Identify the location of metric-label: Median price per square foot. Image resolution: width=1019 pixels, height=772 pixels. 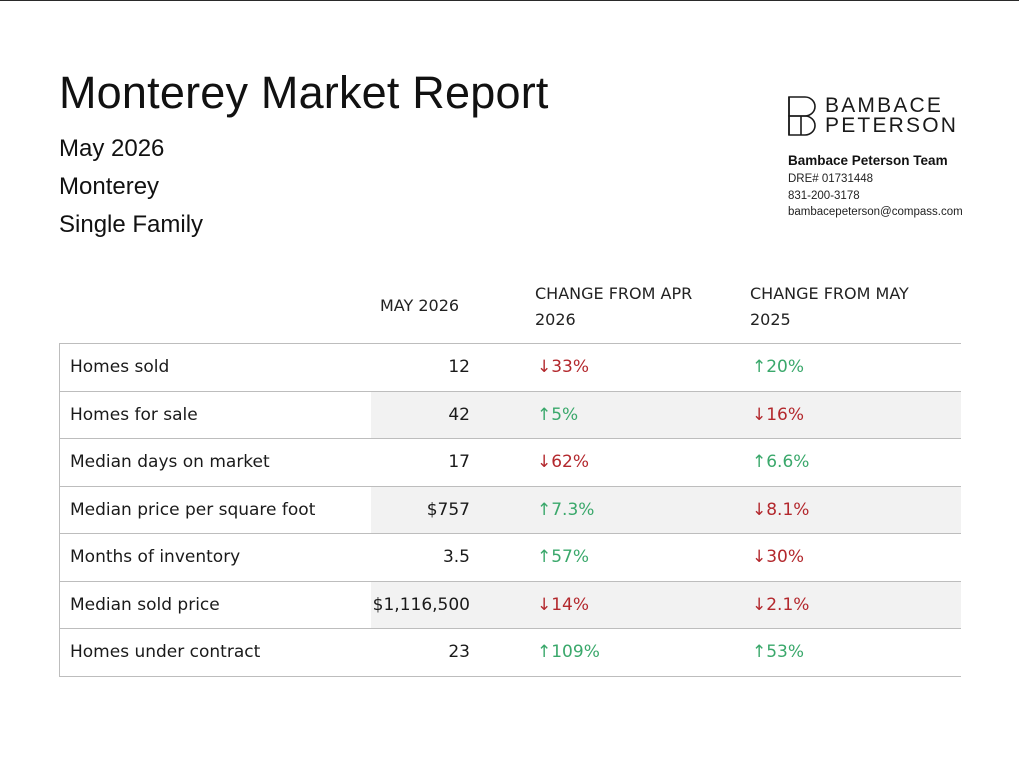
(193, 509).